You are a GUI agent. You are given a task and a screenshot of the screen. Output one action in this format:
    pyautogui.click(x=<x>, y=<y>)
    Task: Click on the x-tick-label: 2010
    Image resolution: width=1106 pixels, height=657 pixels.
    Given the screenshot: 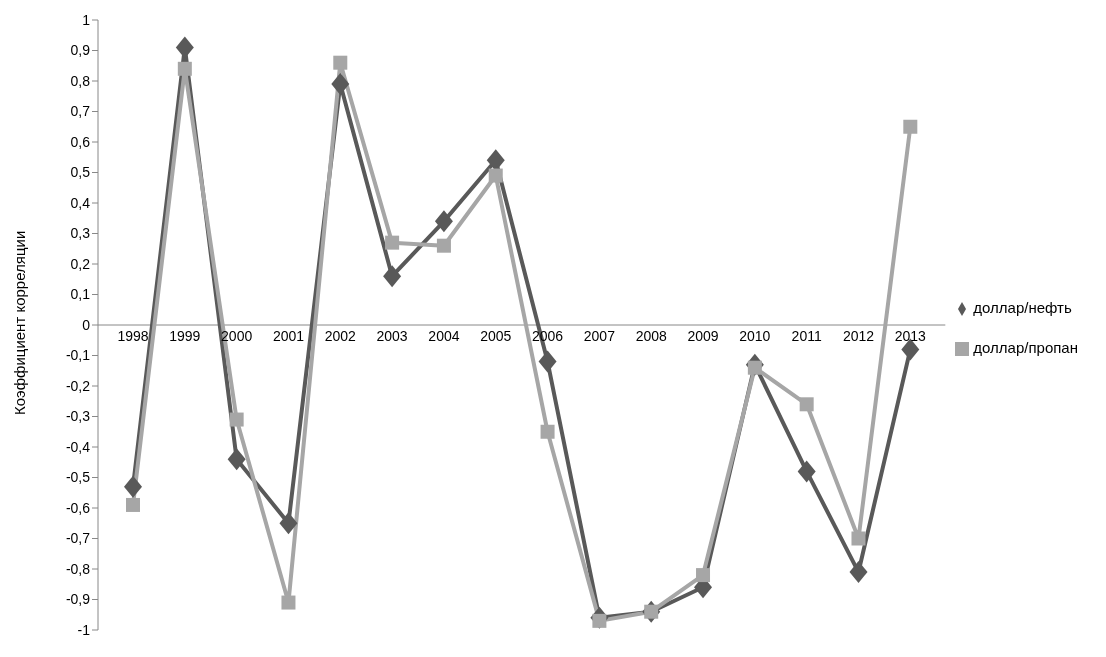 What is the action you would take?
    pyautogui.click(x=755, y=336)
    